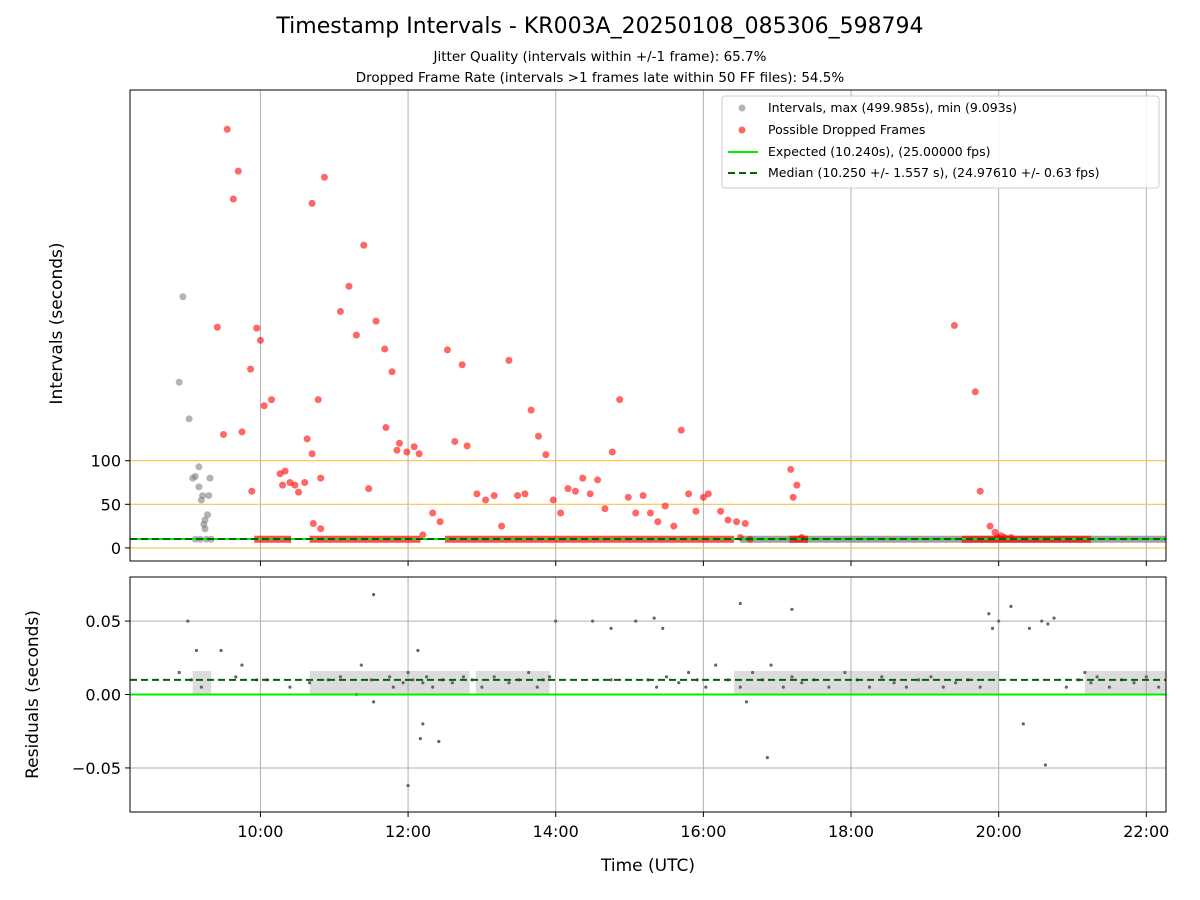 Image resolution: width=1200 pixels, height=900 pixels. What do you see at coordinates (96, 768) in the screenshot?
I see `bottom-y-tick-label: −0.05` at bounding box center [96, 768].